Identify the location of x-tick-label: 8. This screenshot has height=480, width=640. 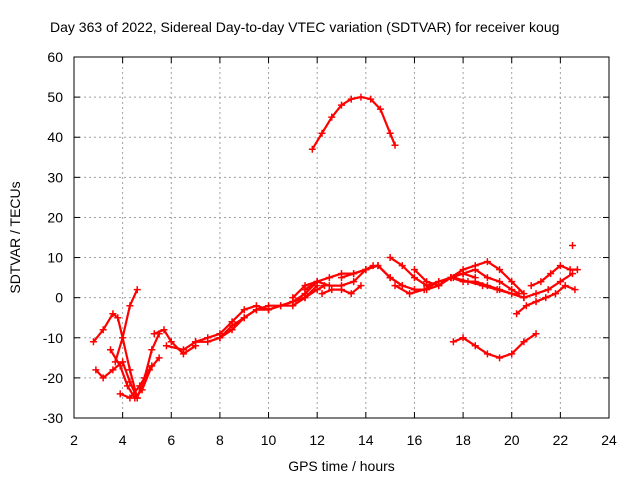
(220, 440).